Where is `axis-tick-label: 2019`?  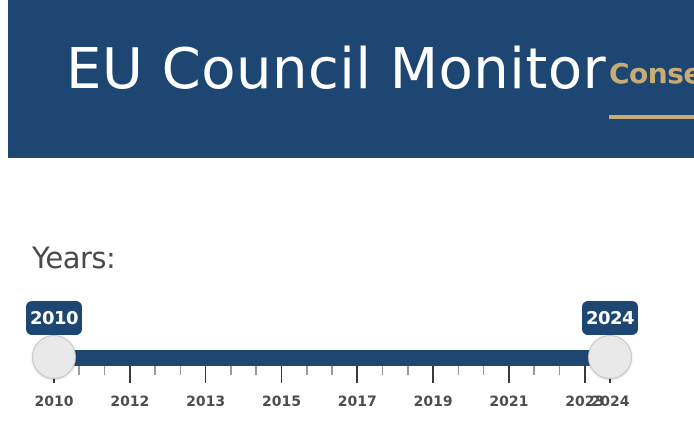
axis-tick-label: 2019 is located at coordinates (433, 402).